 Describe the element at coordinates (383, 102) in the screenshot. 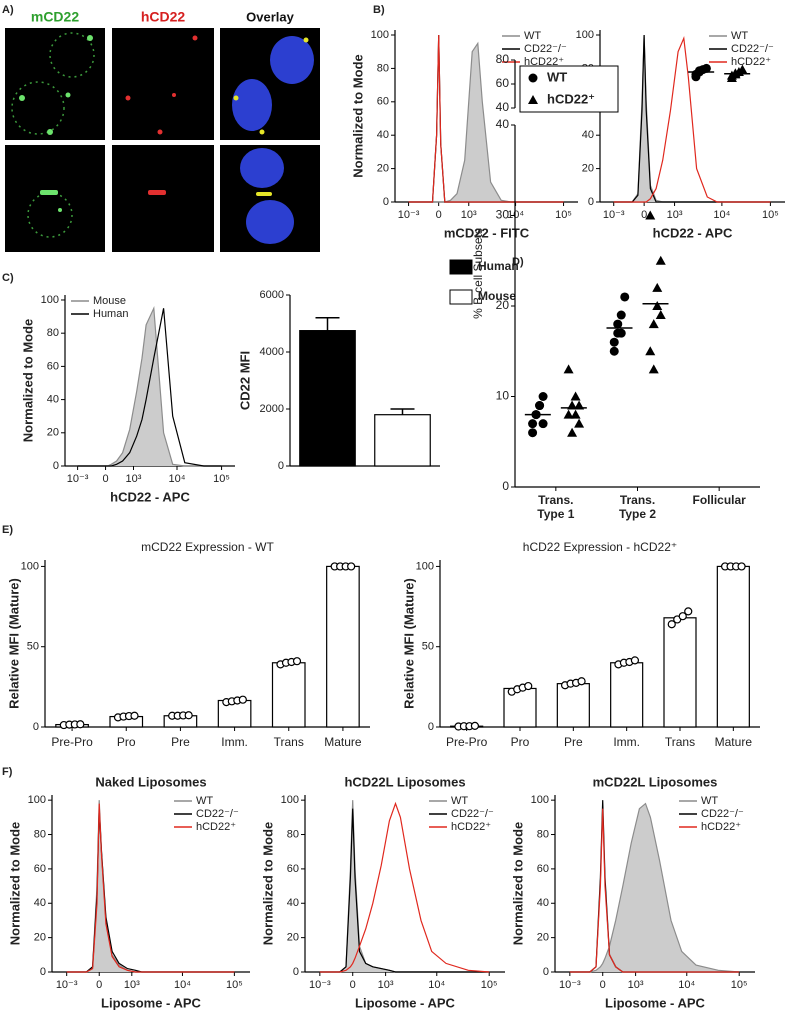

I see `y-tick-label: 60` at that location.